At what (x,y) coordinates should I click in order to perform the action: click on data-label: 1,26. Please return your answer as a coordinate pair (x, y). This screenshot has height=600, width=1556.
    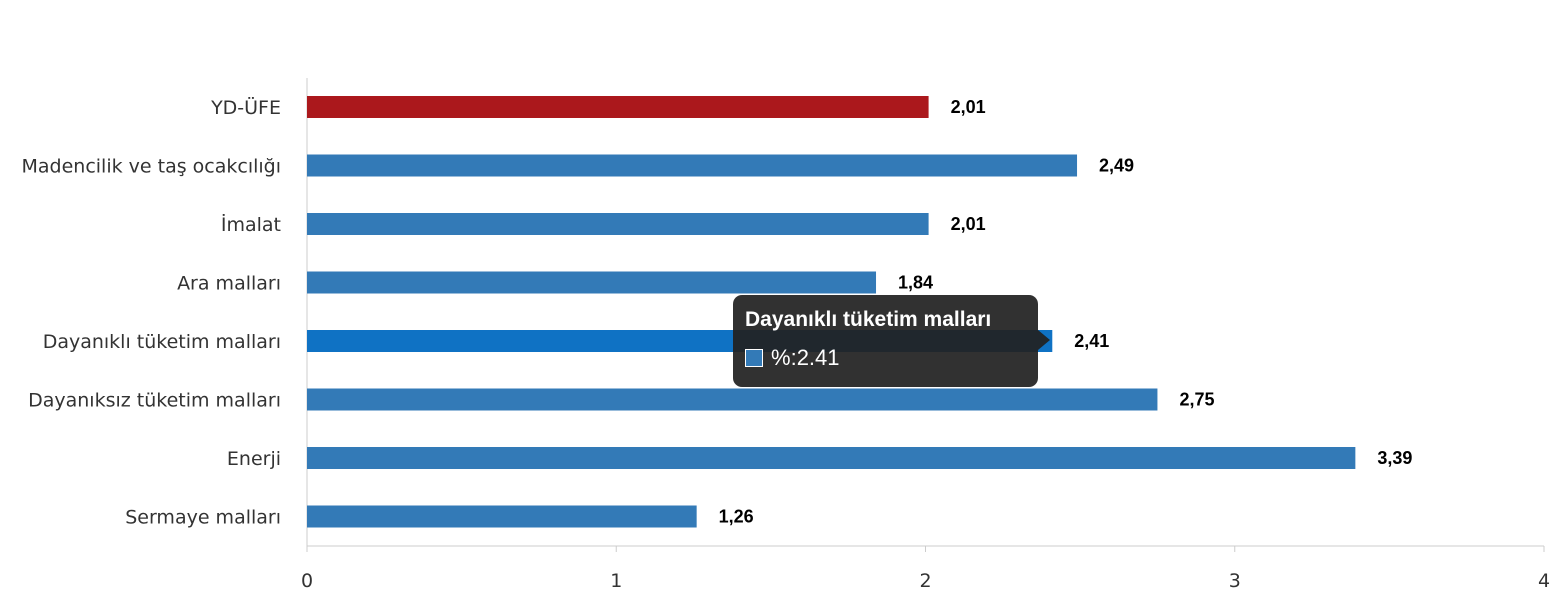
    Looking at the image, I should click on (736, 517).